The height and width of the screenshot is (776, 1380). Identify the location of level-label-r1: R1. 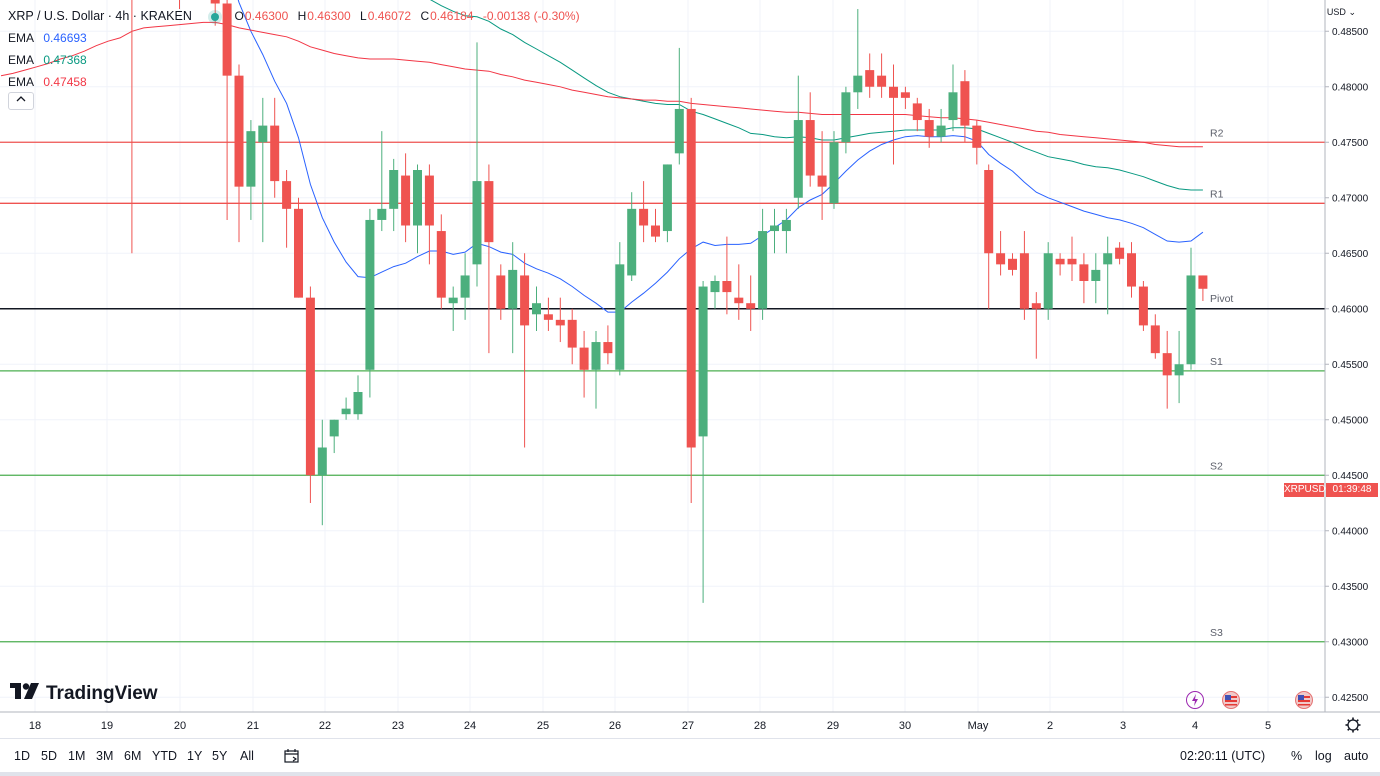
(1217, 194).